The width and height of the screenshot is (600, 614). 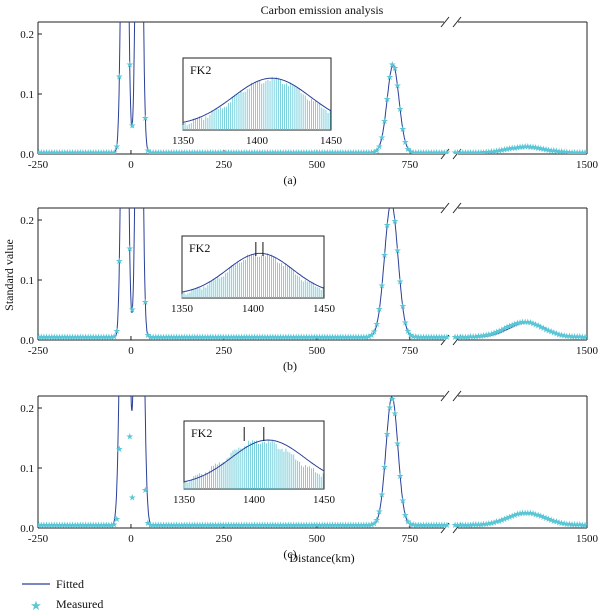 I want to click on fitted-line-right, so click(x=521, y=520).